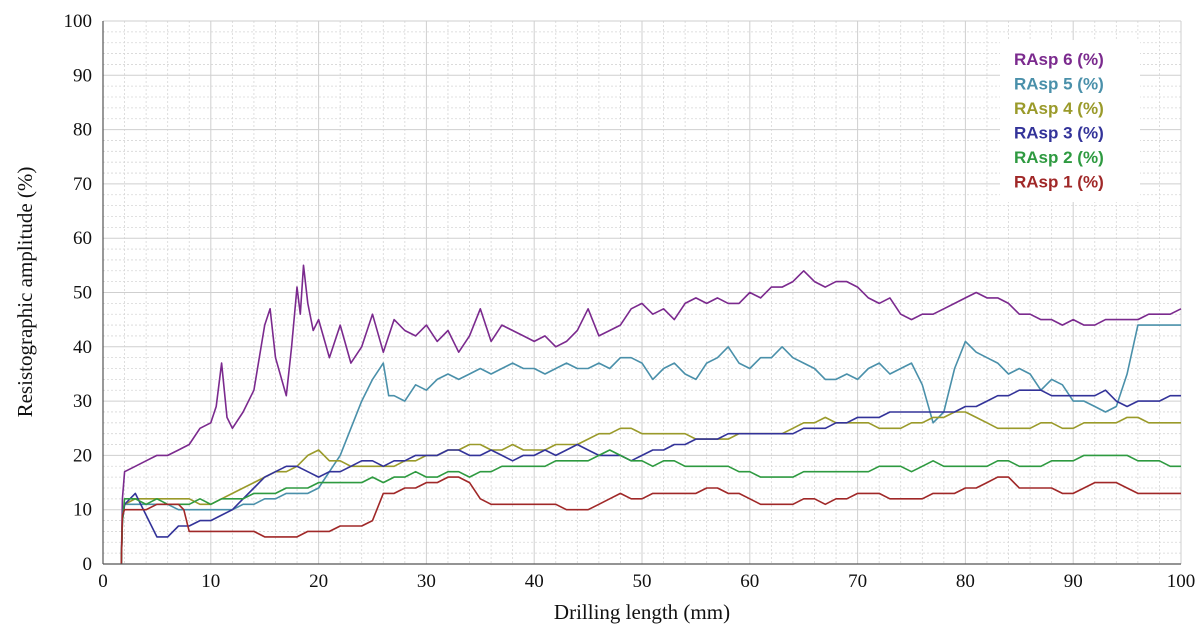  What do you see at coordinates (82, 75) in the screenshot?
I see `y-tick-label: 90` at bounding box center [82, 75].